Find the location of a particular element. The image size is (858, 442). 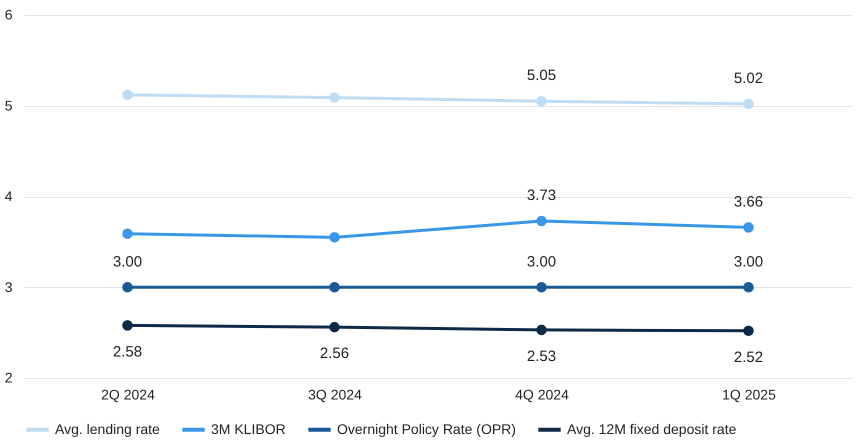

x-tick-label: 2Q 2024 is located at coordinates (128, 394).